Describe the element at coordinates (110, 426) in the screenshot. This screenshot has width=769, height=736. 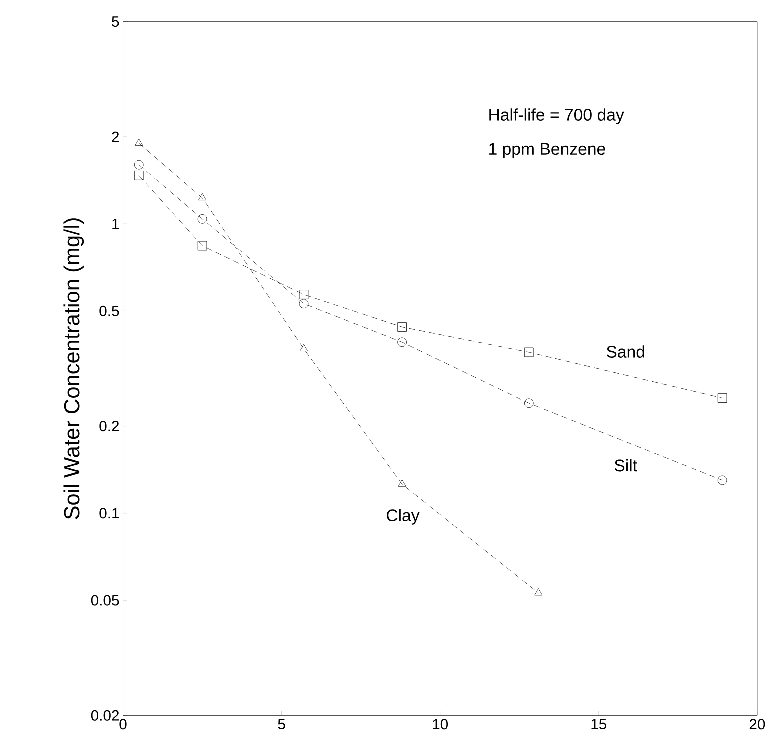
I see `y-tick-label: 0.2` at that location.